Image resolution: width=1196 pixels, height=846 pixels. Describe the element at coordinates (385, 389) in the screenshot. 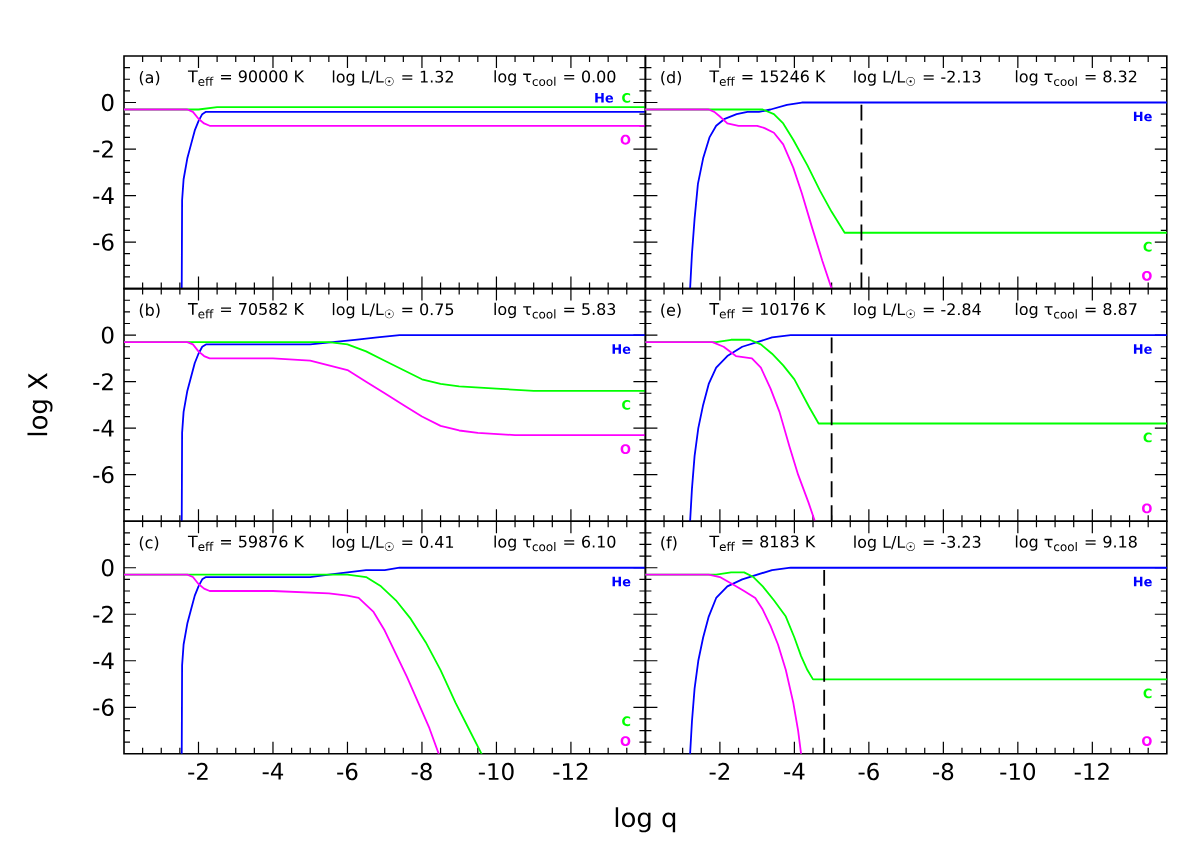

I see `line-series` at that location.